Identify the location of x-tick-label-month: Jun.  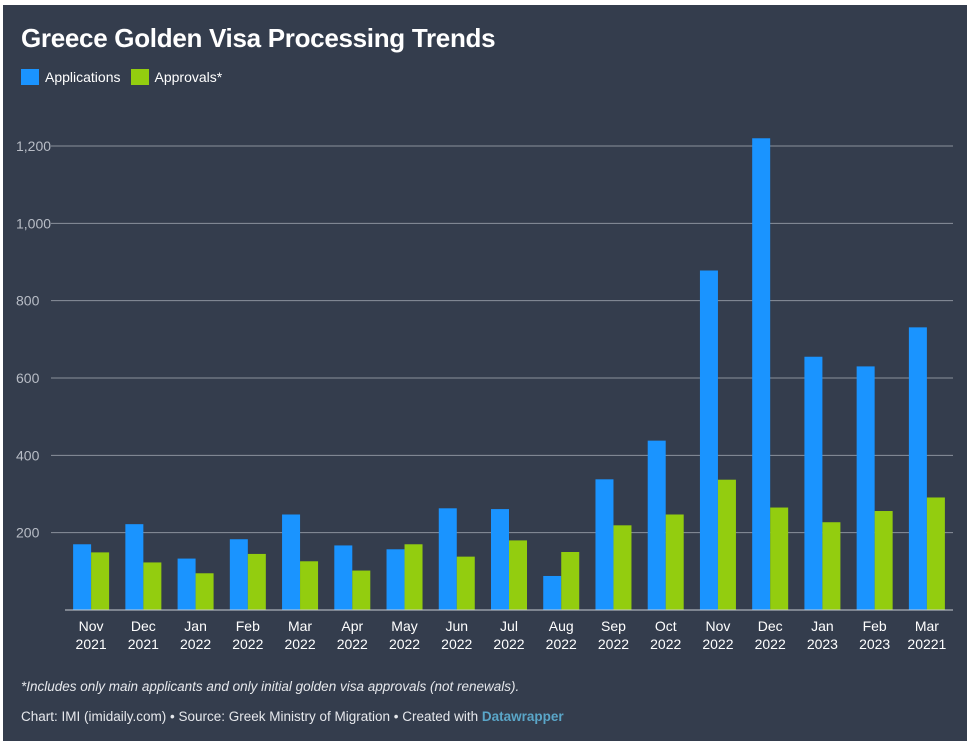
(456, 626).